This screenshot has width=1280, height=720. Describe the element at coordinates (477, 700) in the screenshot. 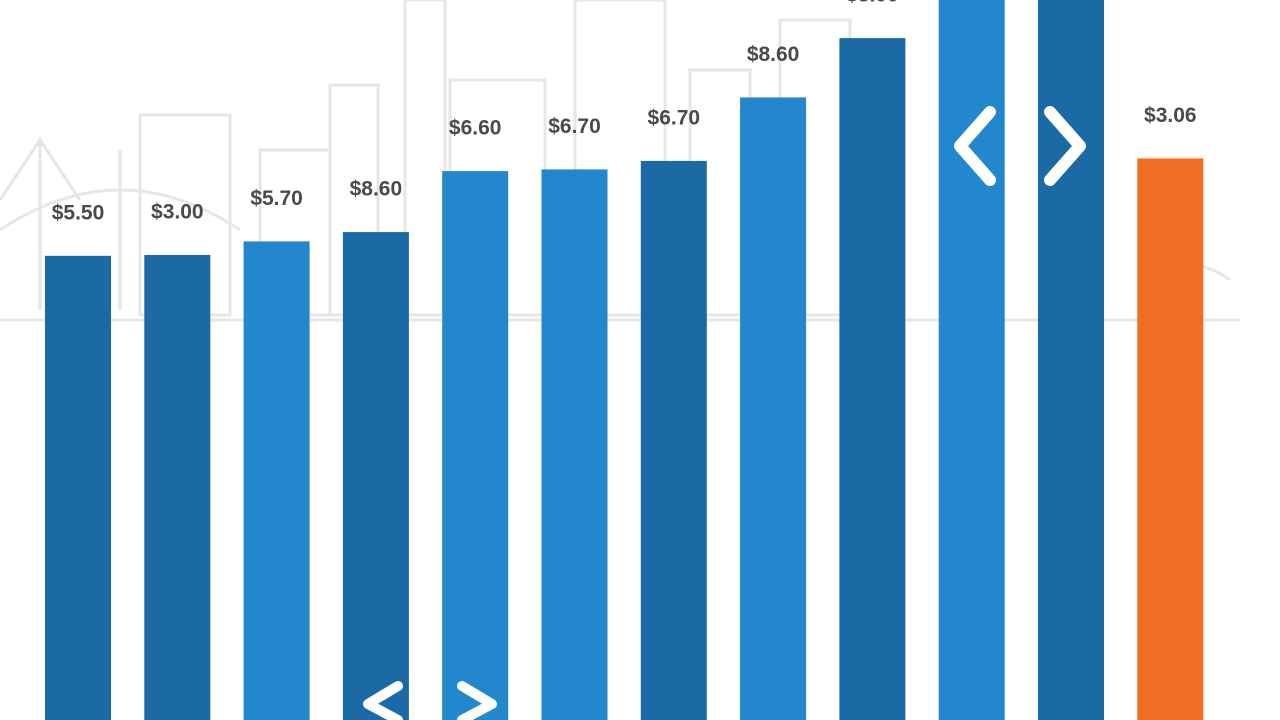

I see `next-arrow-small` at that location.